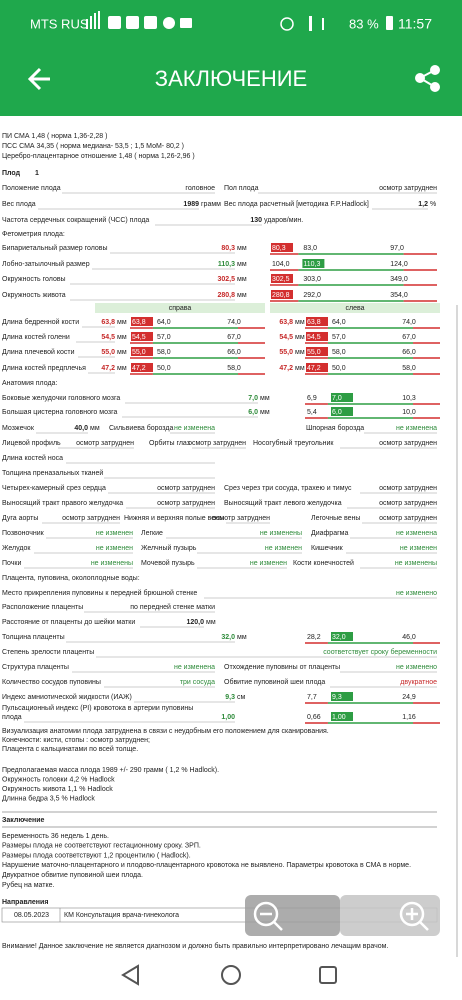 This screenshot has width=462, height=1000. I want to click on status-icons, so click(239, 21).